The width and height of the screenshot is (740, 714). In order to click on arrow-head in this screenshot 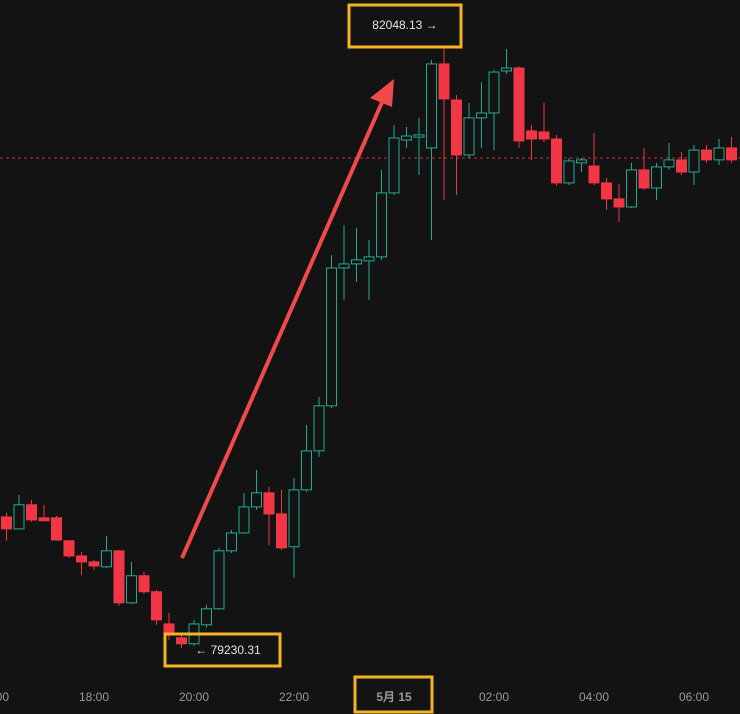, I will do `click(382, 93)`.